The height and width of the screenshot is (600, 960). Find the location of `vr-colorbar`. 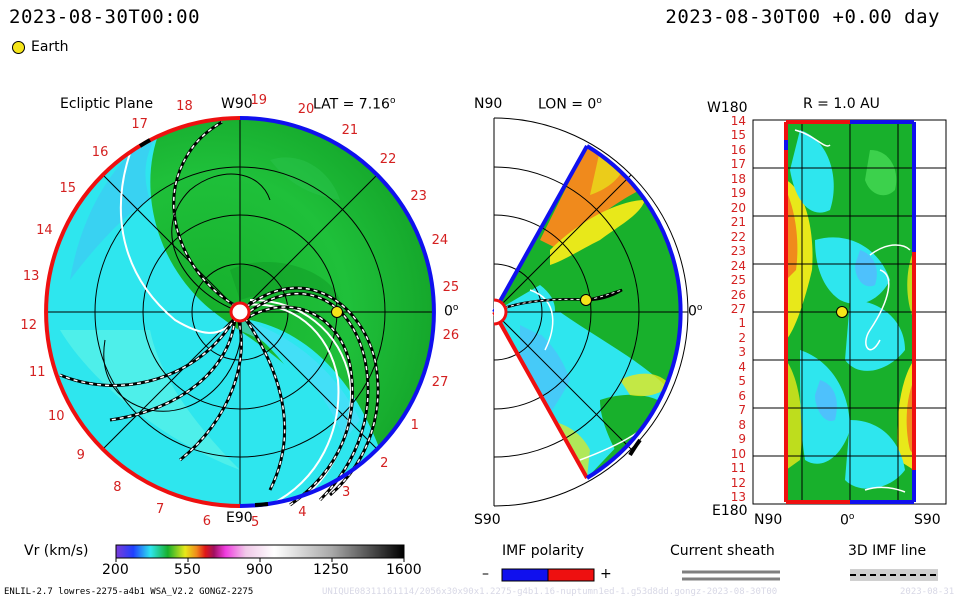

vr-colorbar is located at coordinates (260, 553).